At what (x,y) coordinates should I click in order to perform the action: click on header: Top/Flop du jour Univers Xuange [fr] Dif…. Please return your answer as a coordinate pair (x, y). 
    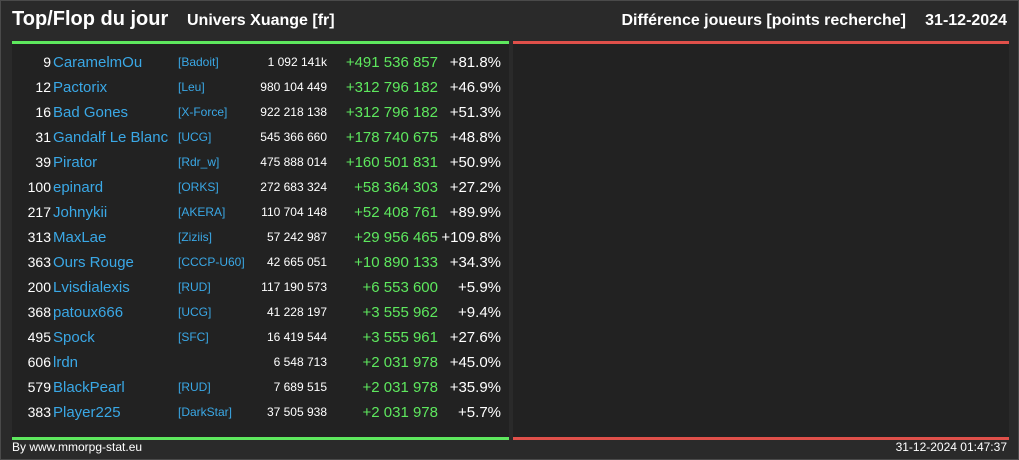
    Looking at the image, I should click on (509, 20).